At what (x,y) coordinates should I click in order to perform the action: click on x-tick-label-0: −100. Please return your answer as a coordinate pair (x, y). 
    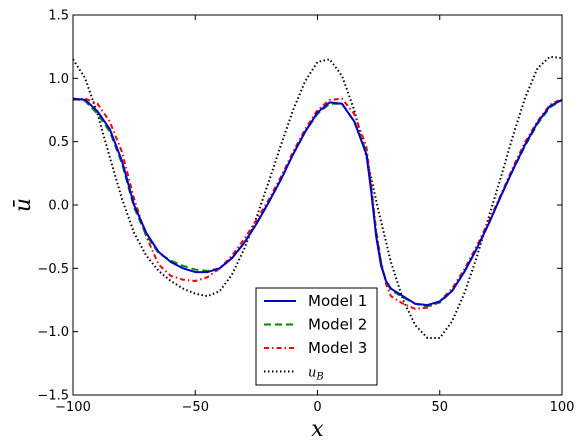
    Looking at the image, I should click on (73, 407).